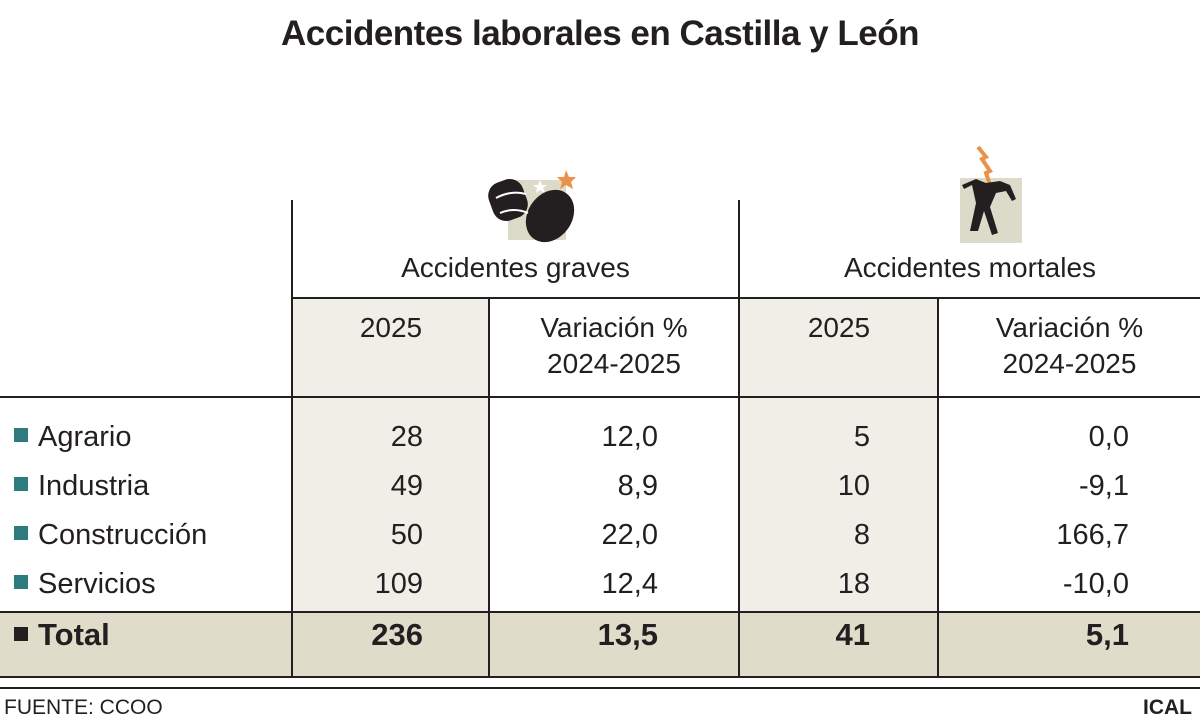  What do you see at coordinates (94, 486) in the screenshot?
I see `row-label-text: Industria` at bounding box center [94, 486].